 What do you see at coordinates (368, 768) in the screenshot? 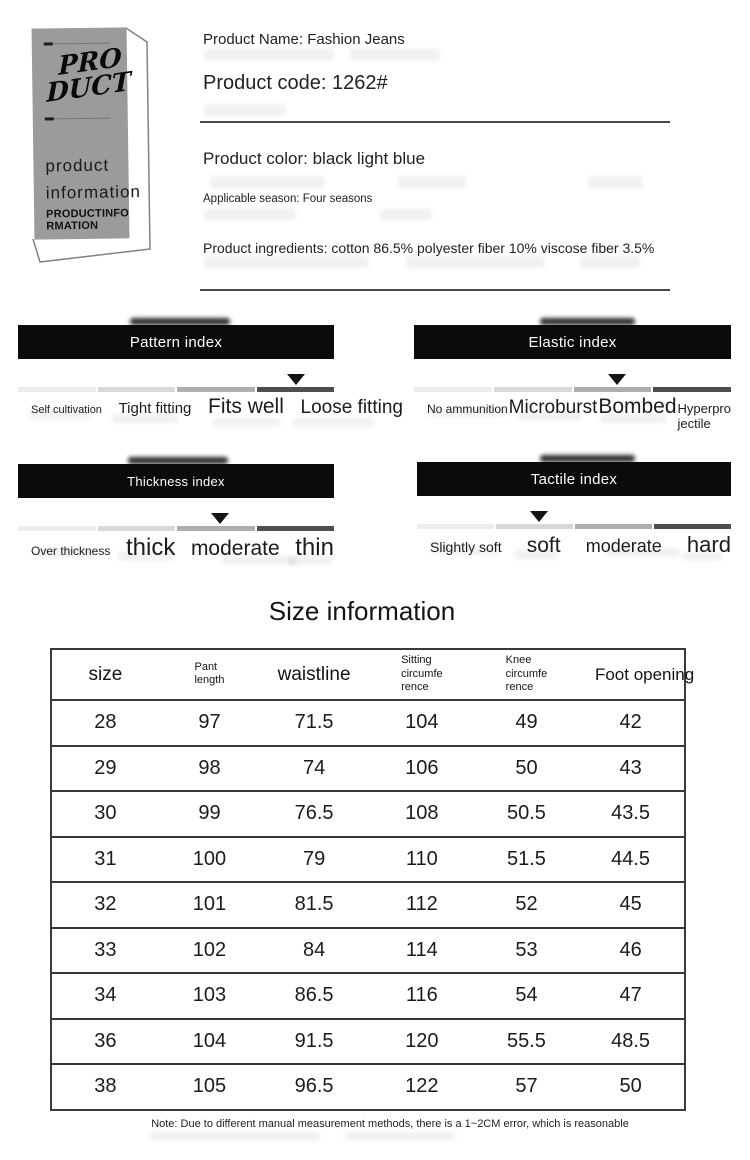
I see `table-row: 29 98 74 106 50 43` at bounding box center [368, 768].